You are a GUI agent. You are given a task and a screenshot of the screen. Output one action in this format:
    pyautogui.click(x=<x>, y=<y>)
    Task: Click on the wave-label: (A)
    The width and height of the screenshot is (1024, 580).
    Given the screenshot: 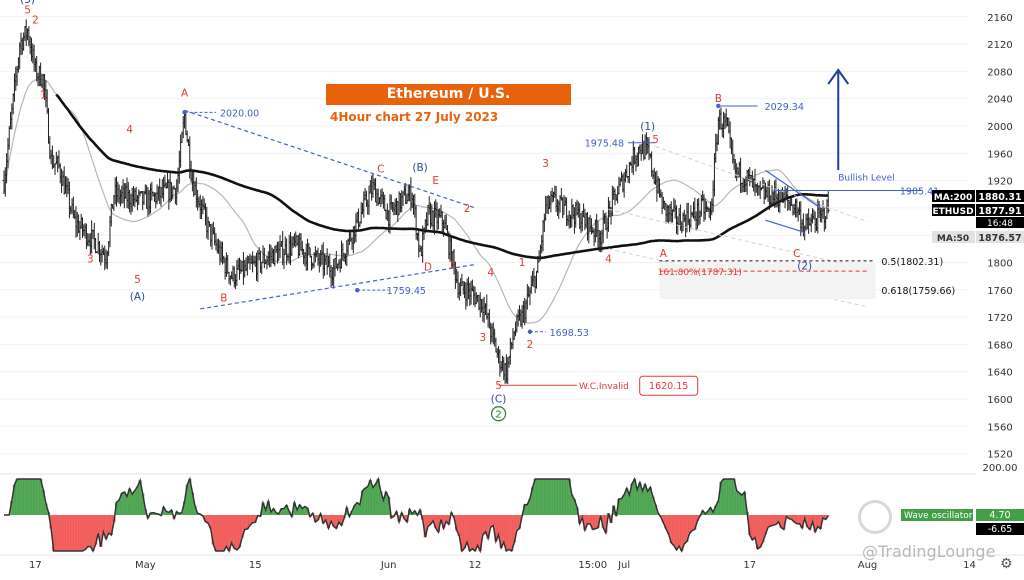 What is the action you would take?
    pyautogui.click(x=137, y=297)
    